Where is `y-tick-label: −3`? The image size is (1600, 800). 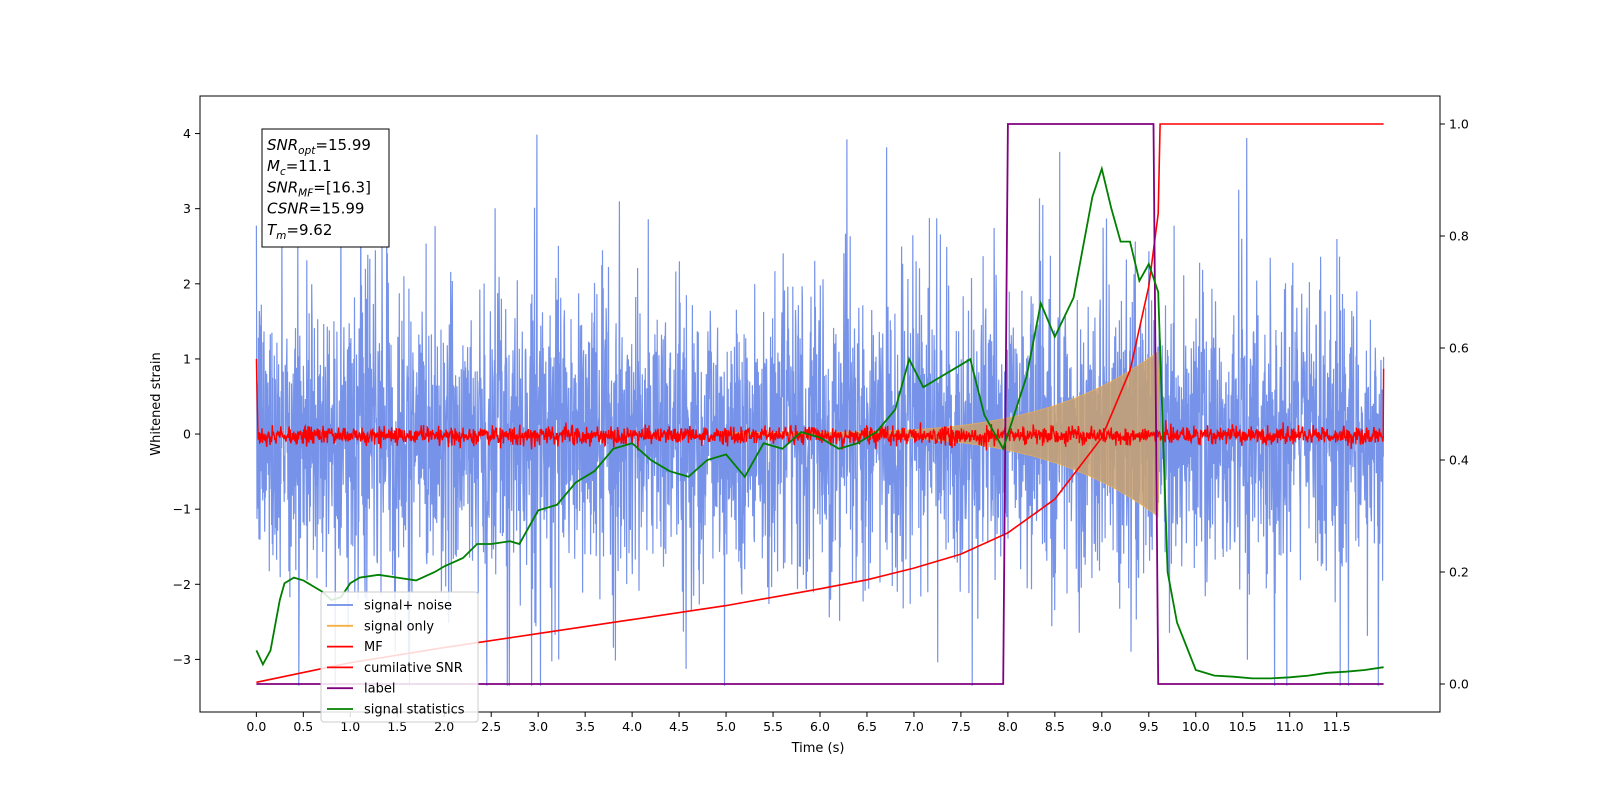 y-tick-label: −3 is located at coordinates (182, 659).